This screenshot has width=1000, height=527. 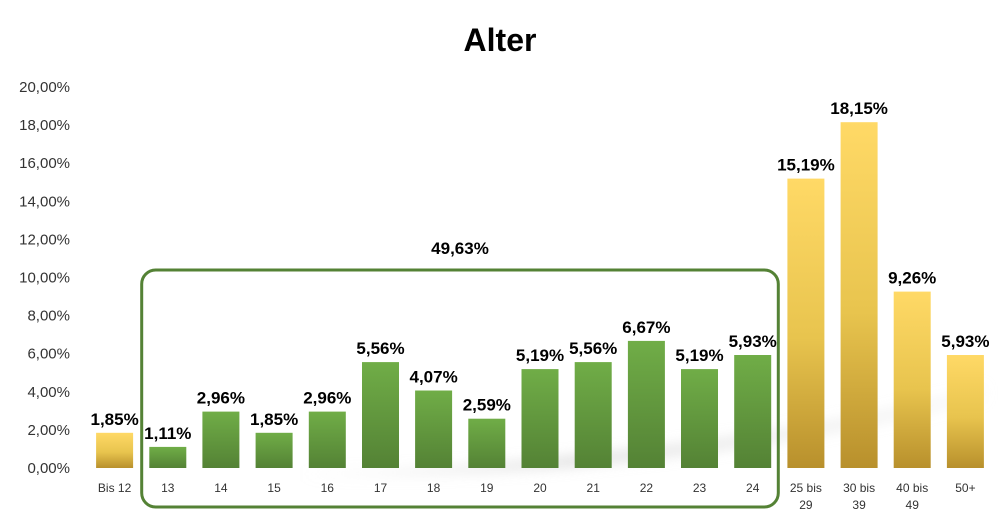 I want to click on y-tick-label: 12,00%, so click(x=44, y=239).